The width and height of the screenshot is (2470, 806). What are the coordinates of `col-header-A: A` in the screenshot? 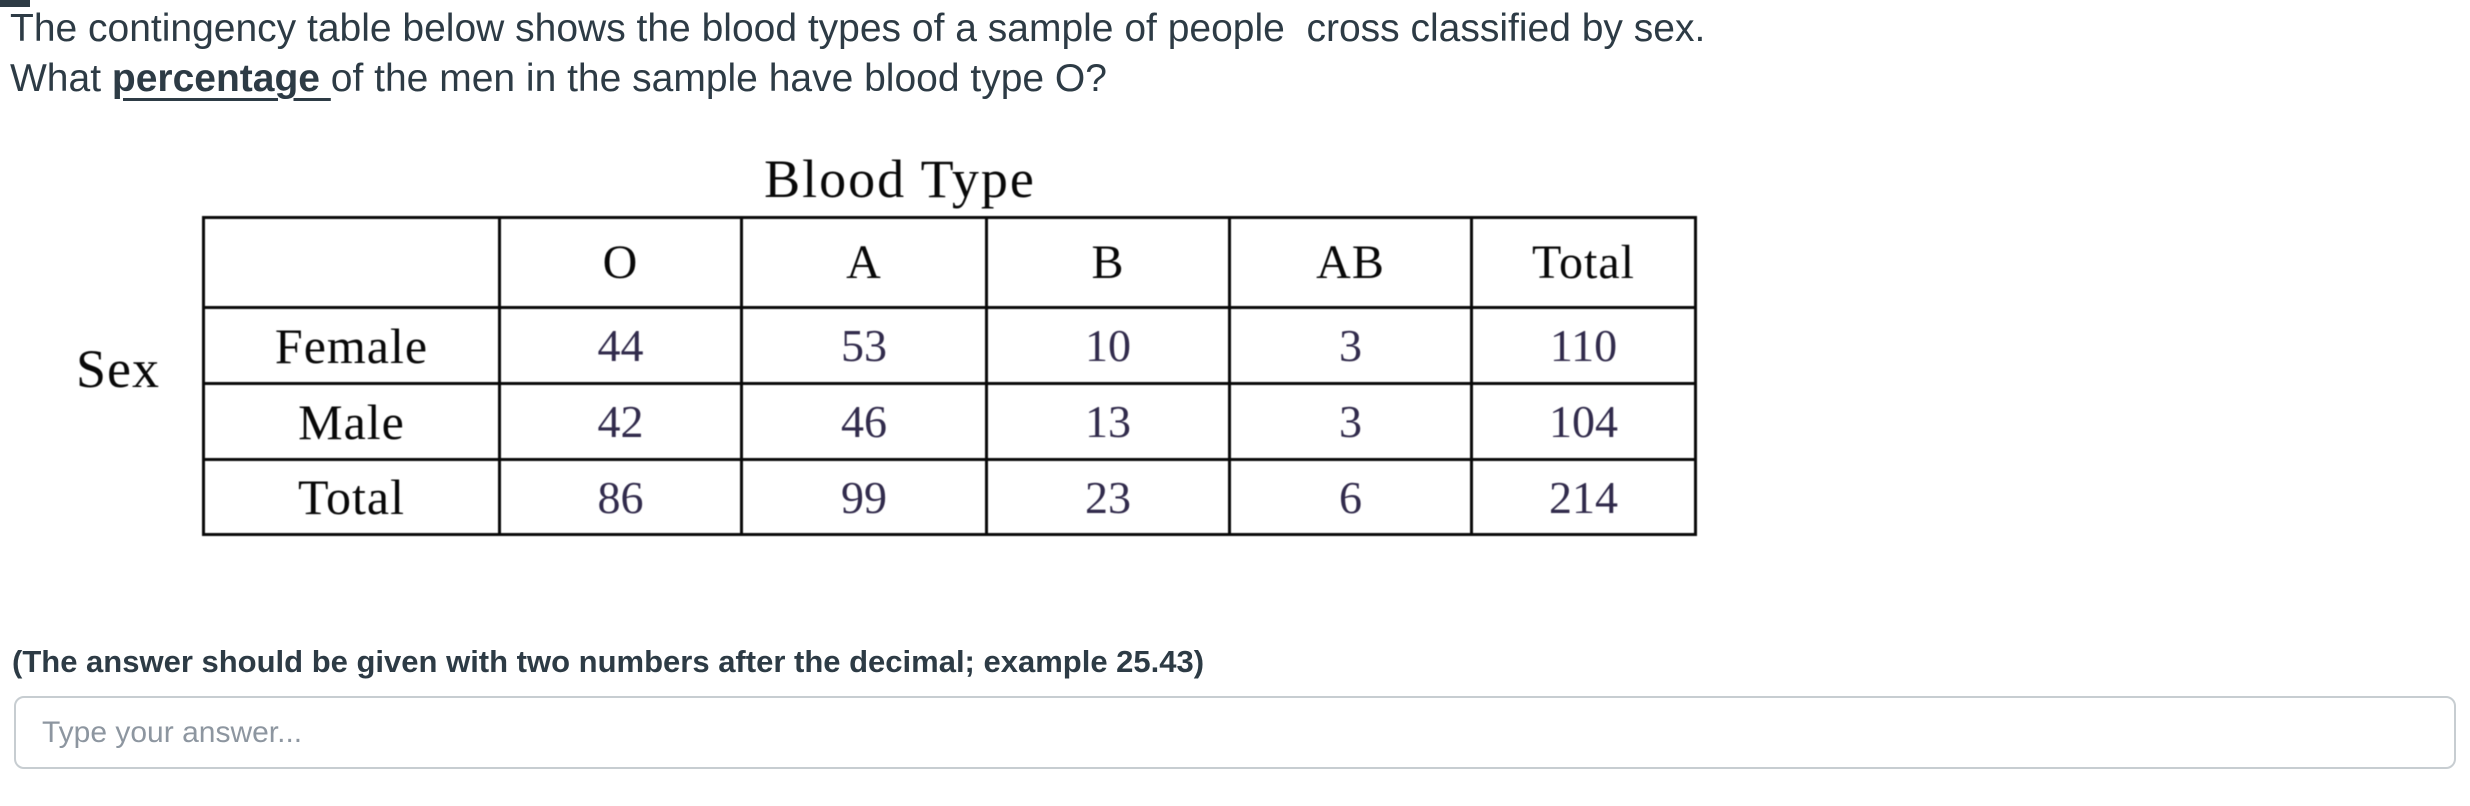 It's located at (864, 262).